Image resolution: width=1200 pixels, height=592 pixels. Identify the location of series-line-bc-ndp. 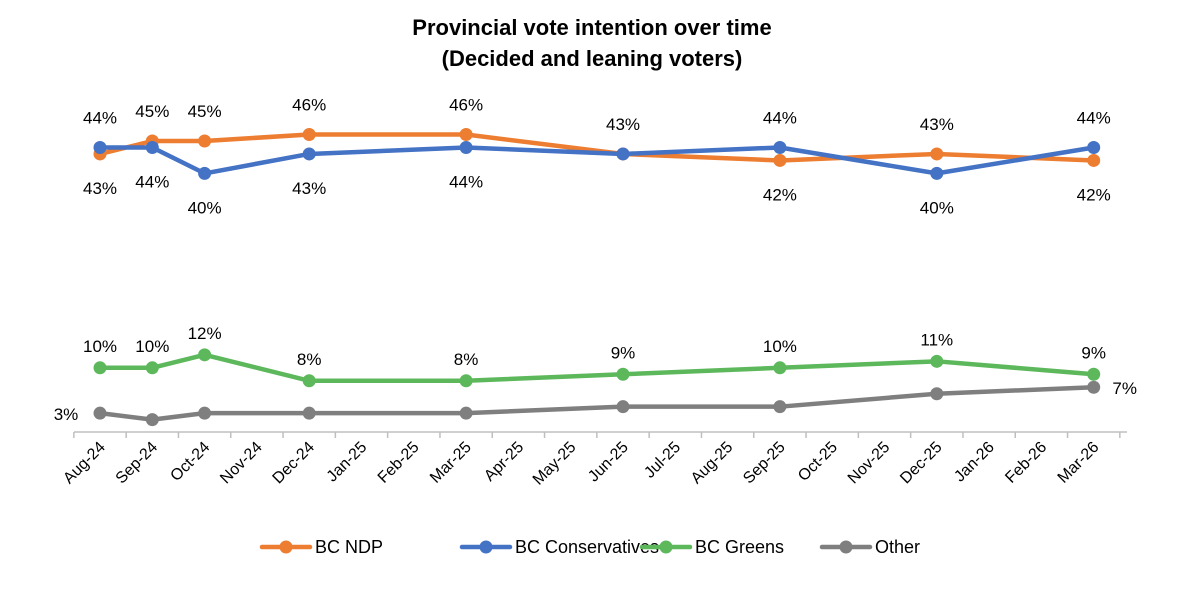
(596, 147).